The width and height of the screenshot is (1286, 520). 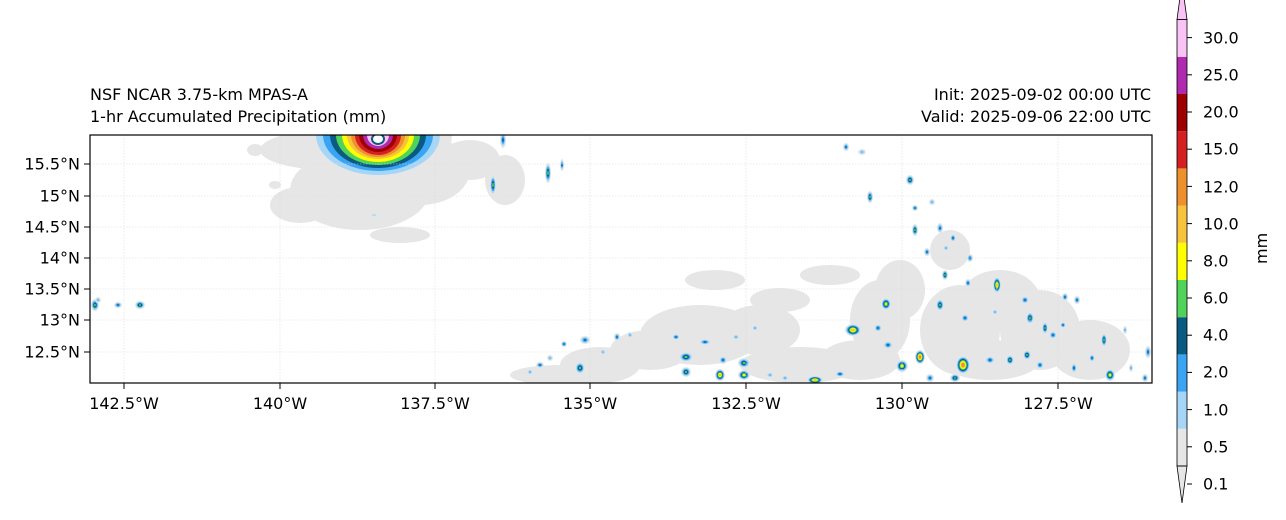 What do you see at coordinates (52, 227) in the screenshot?
I see `lat-tick-label: 14.5°N` at bounding box center [52, 227].